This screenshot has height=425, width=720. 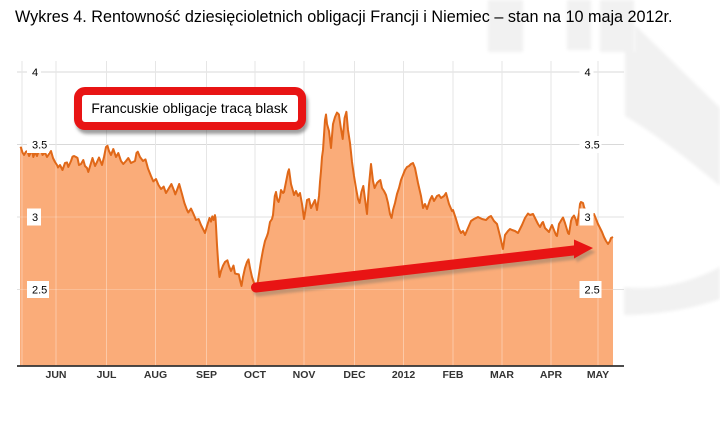 What do you see at coordinates (354, 375) in the screenshot?
I see `svg-text: DEC` at bounding box center [354, 375].